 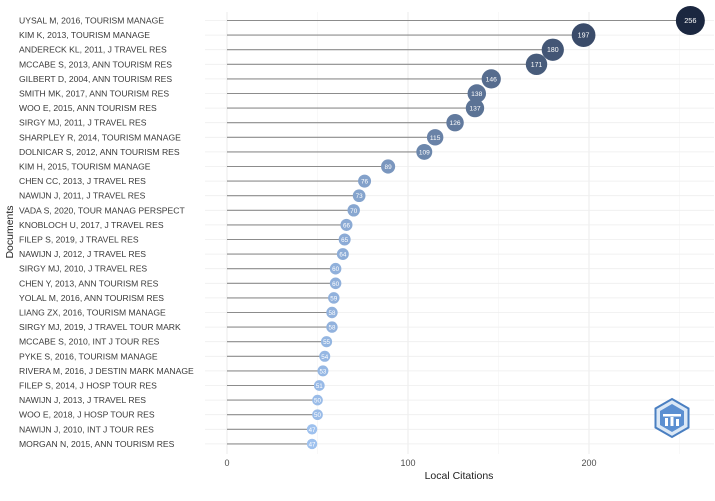 What do you see at coordinates (226, 463) in the screenshot?
I see `x-tick-label: 0` at bounding box center [226, 463].